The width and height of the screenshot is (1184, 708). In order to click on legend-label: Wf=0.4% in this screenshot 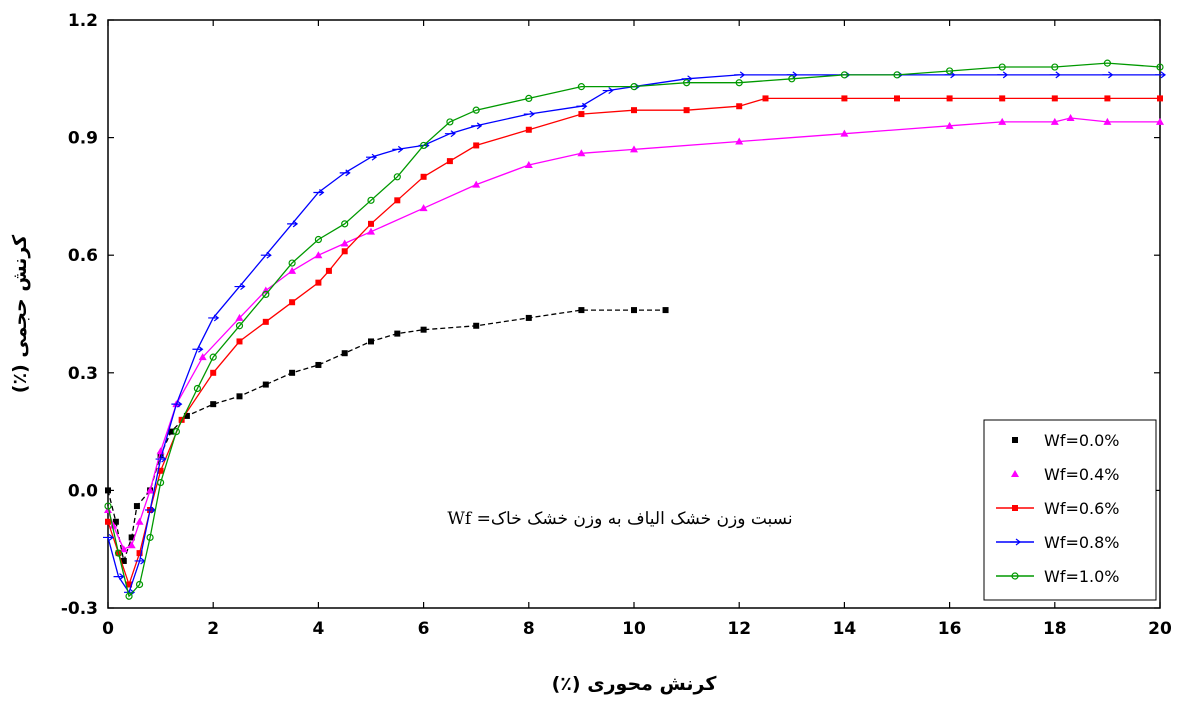, I will do `click(1082, 474)`.